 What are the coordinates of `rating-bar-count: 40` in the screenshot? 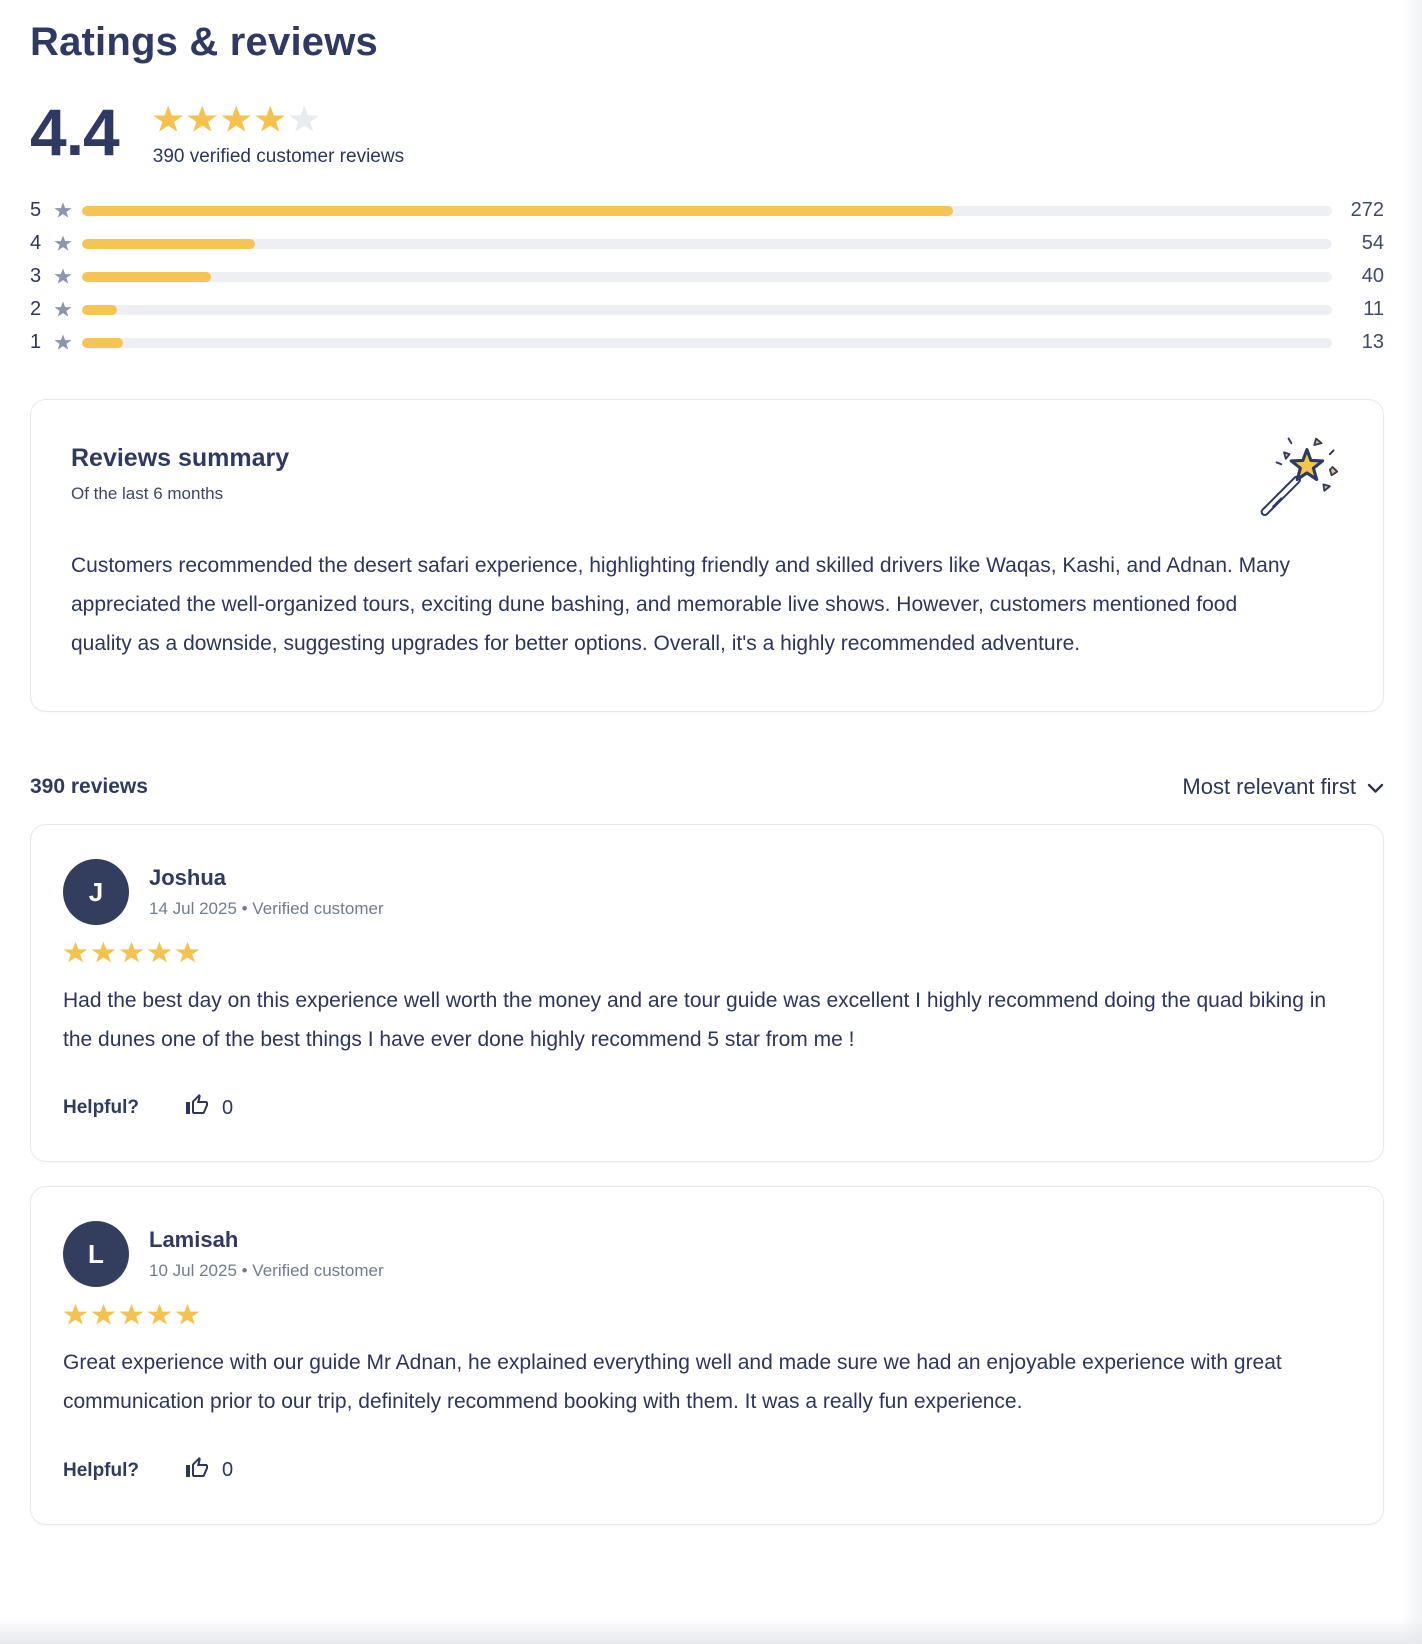 It's located at (1372, 276).